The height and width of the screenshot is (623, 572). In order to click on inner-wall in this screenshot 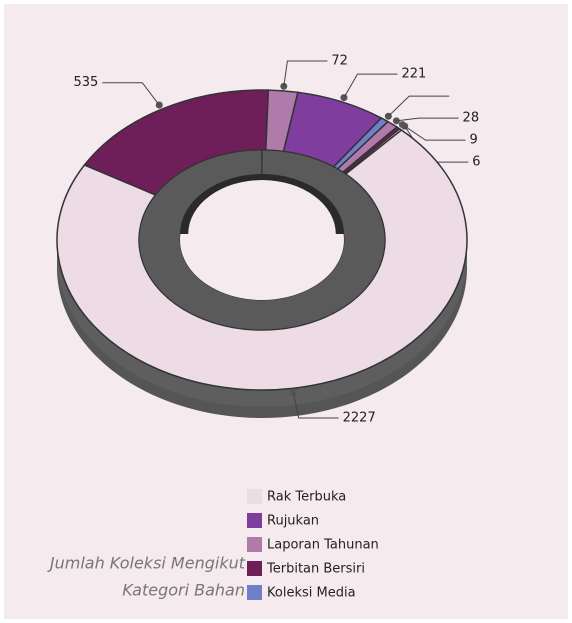, I will do `click(262, 204)`.